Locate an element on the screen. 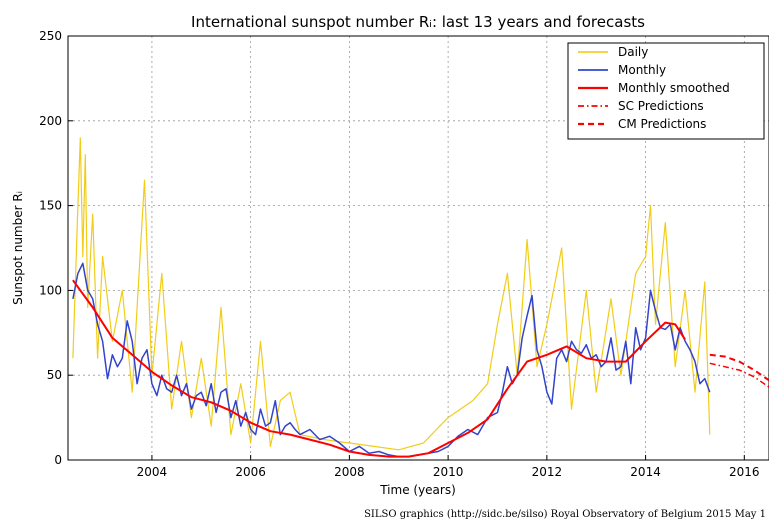 The image size is (769, 525). y-tick-label: 0 is located at coordinates (58, 460).